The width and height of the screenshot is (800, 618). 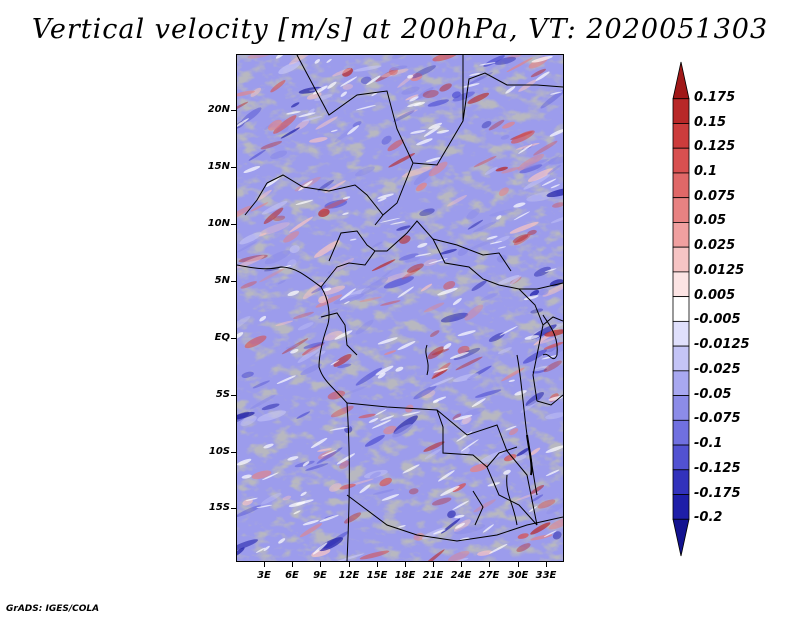 I want to click on lat-label-5s: 5S, so click(x=222, y=394).